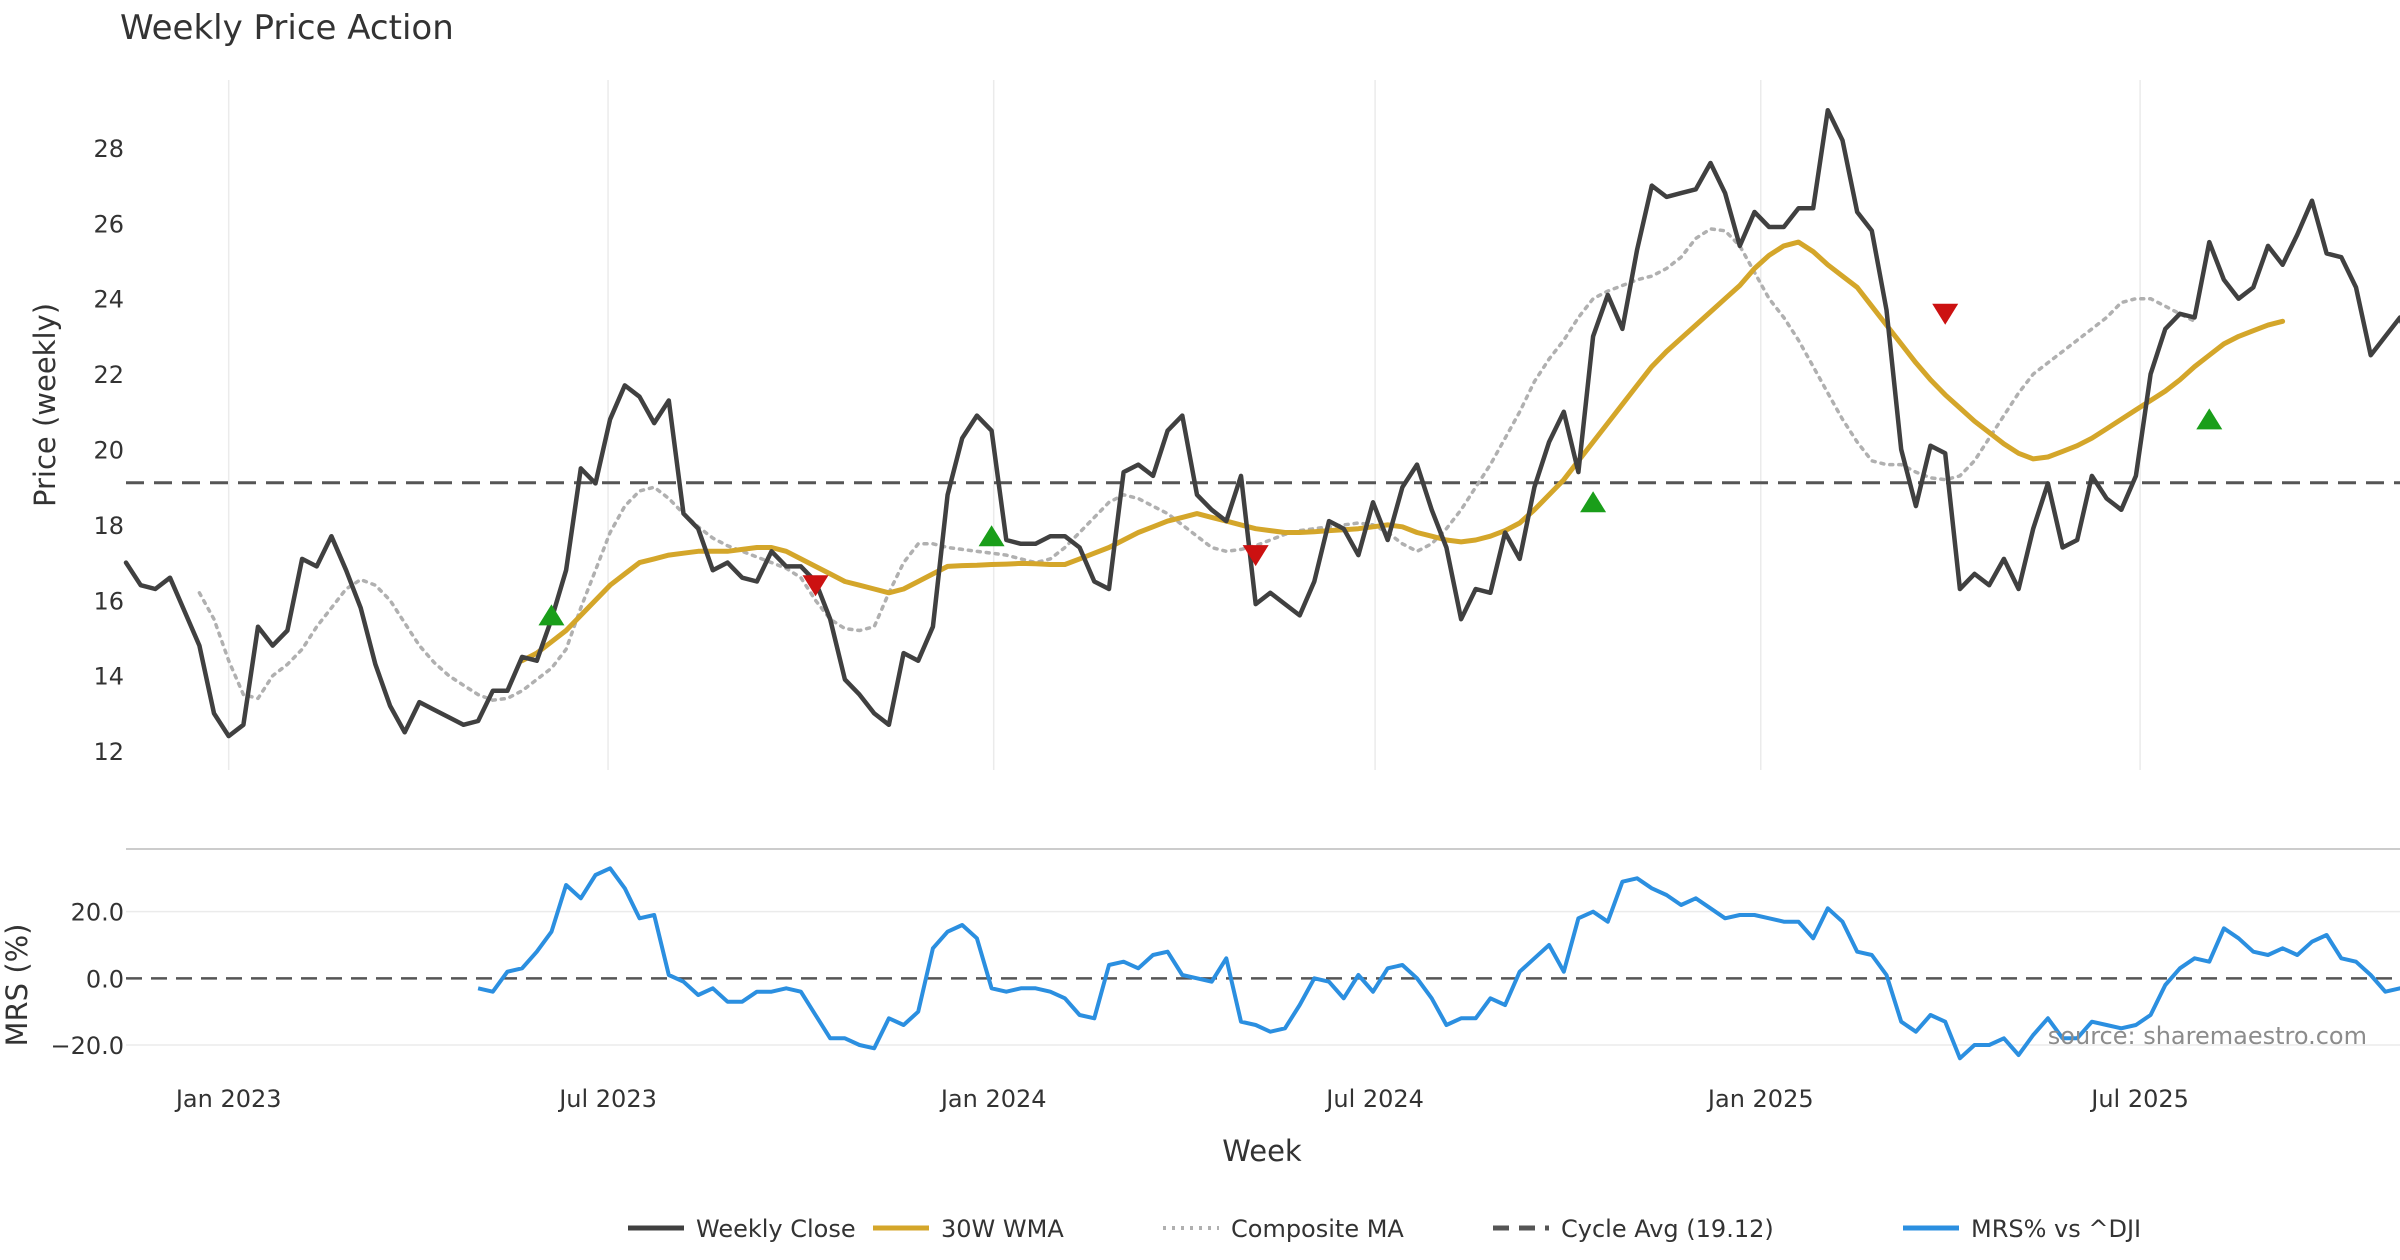 This screenshot has width=2400, height=1260. Describe the element at coordinates (108, 224) in the screenshot. I see `price-y-tick-label: 26` at that location.